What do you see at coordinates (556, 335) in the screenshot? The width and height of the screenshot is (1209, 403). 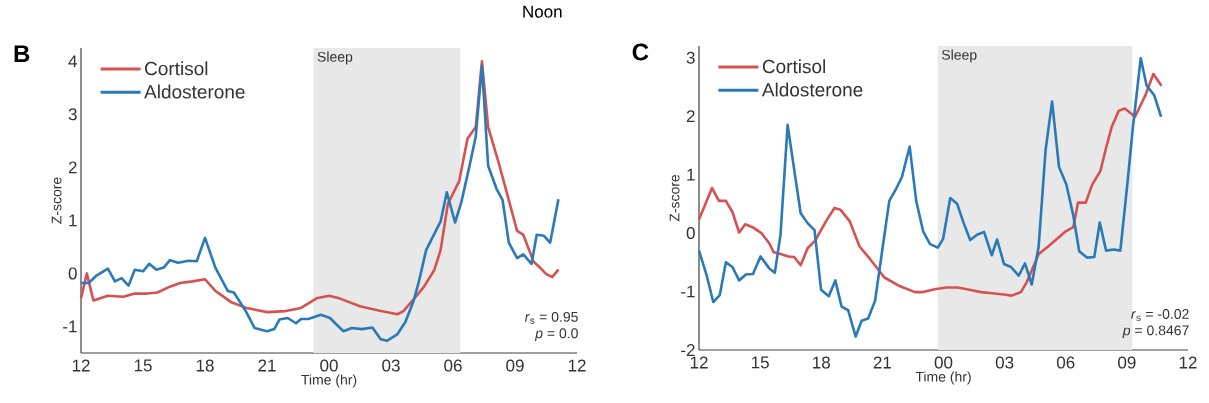 I see `annotation: p = 0.0` at bounding box center [556, 335].